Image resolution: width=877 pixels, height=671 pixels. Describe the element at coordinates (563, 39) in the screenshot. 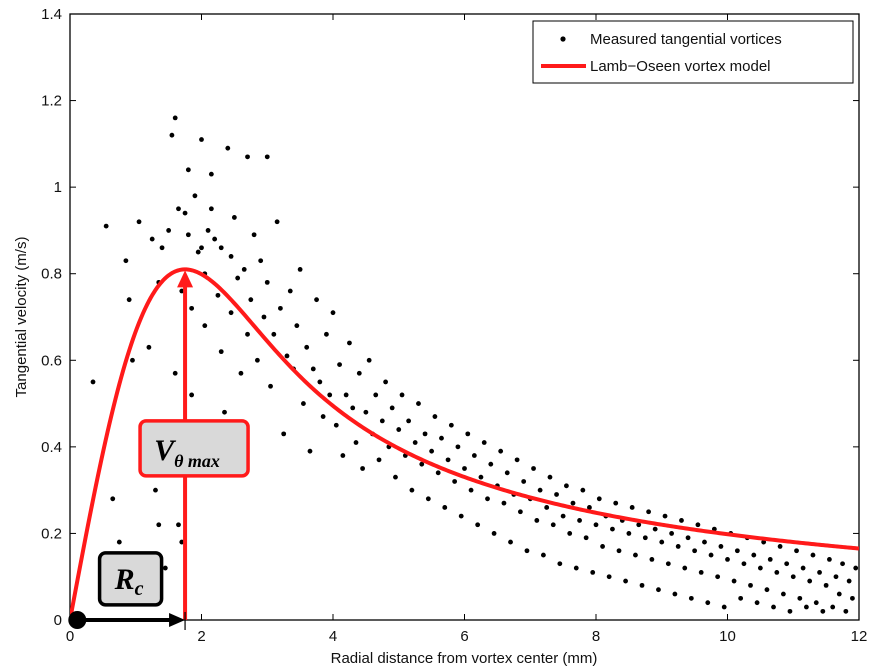

I see `legend-marker-scatter` at that location.